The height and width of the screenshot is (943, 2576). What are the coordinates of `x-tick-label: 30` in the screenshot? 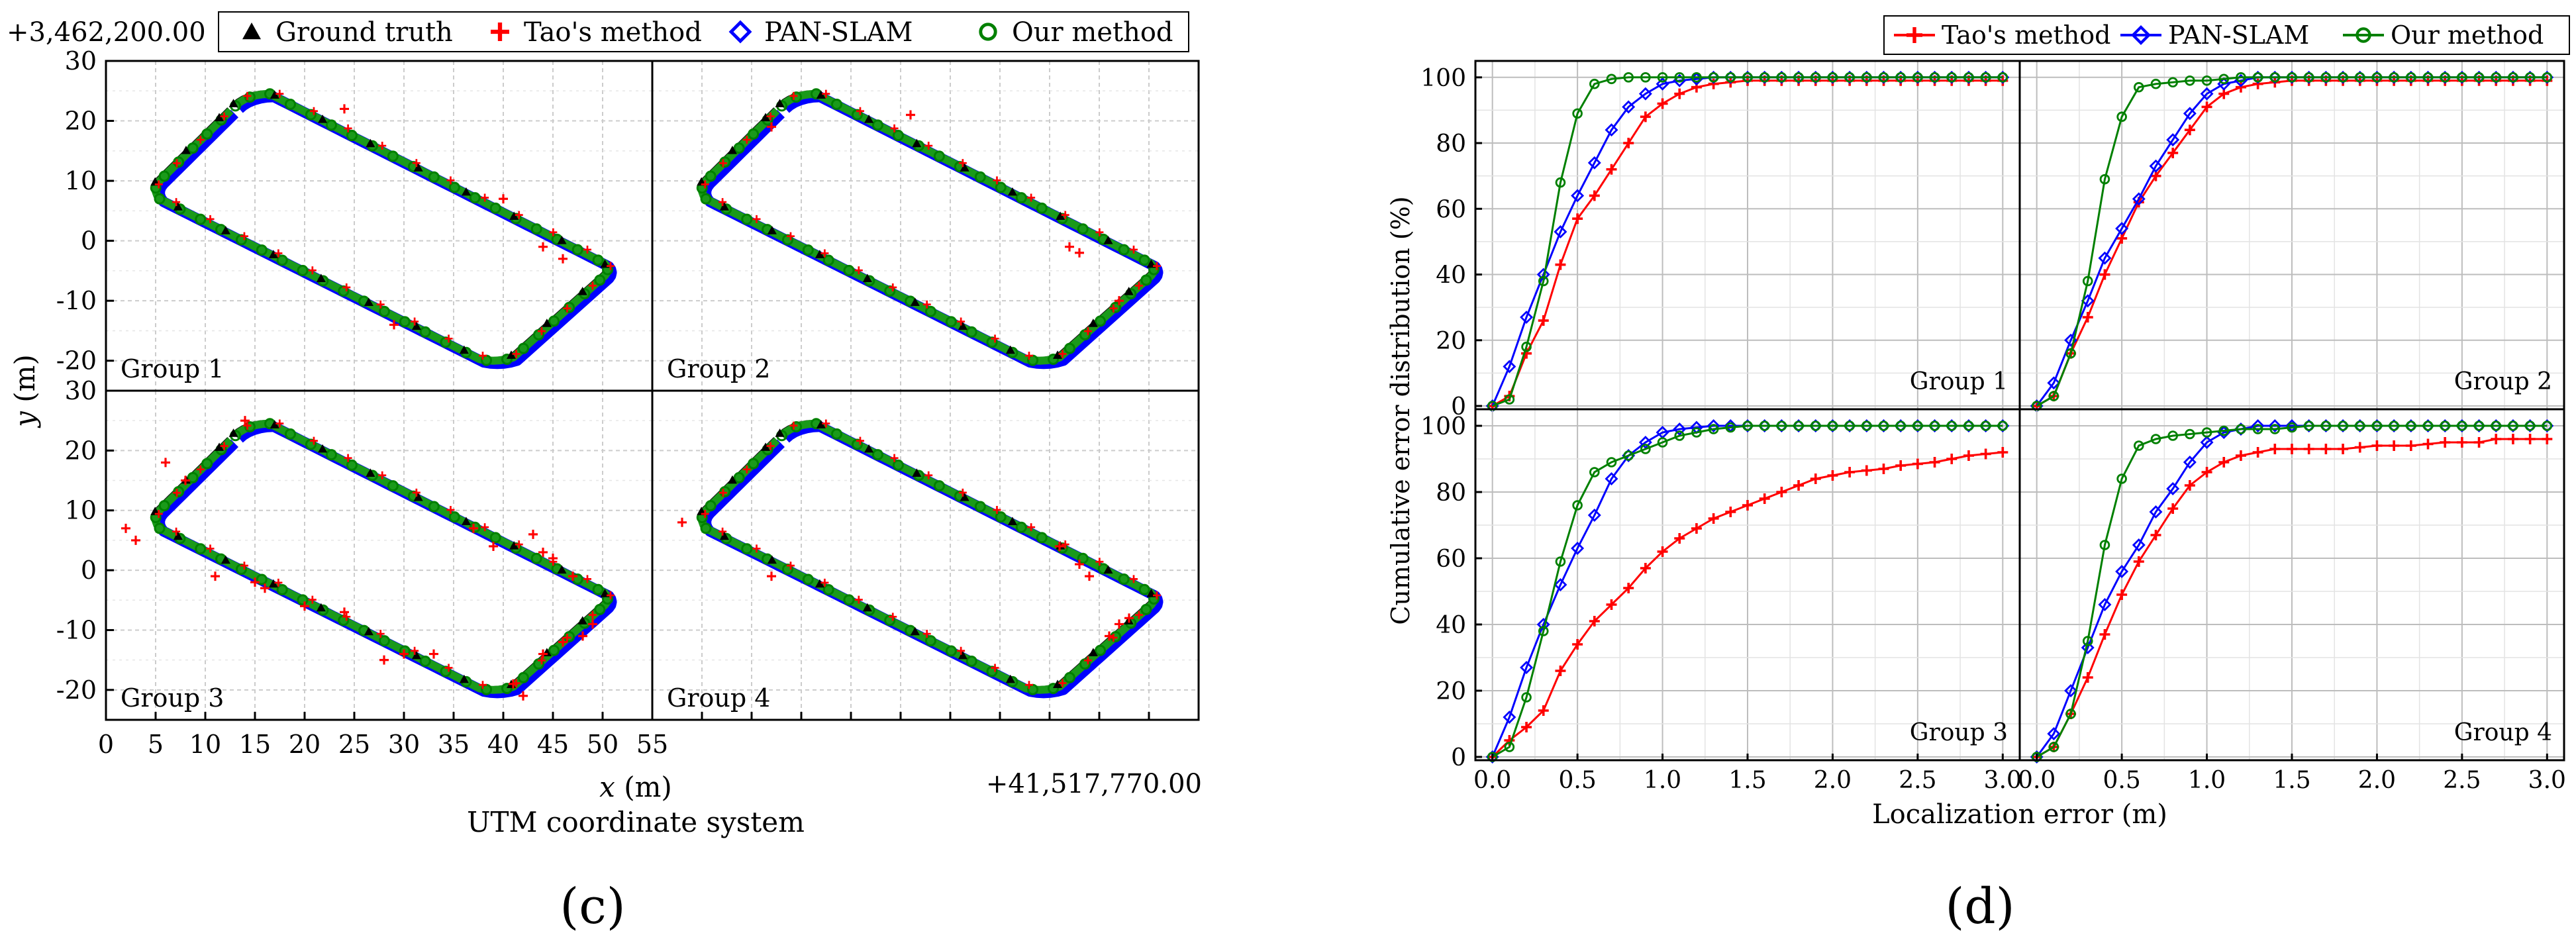 It's located at (404, 744).